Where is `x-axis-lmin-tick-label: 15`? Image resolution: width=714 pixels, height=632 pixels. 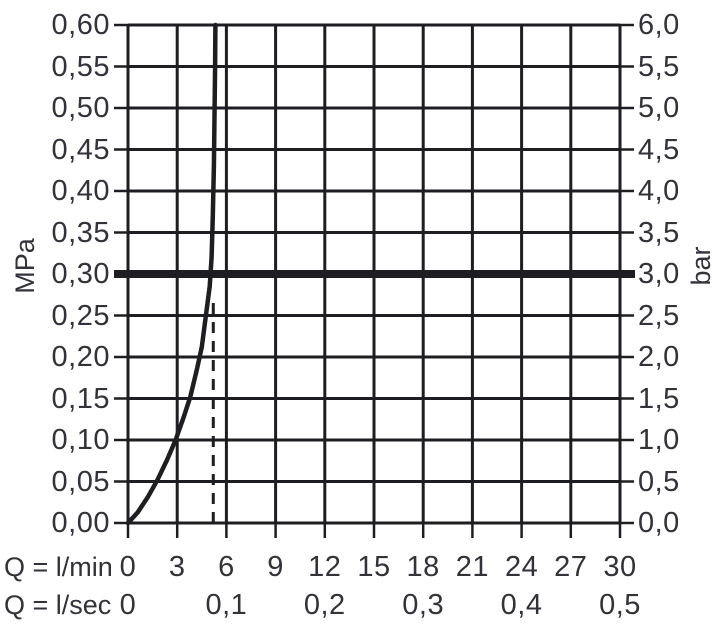 x-axis-lmin-tick-label: 15 is located at coordinates (374, 567).